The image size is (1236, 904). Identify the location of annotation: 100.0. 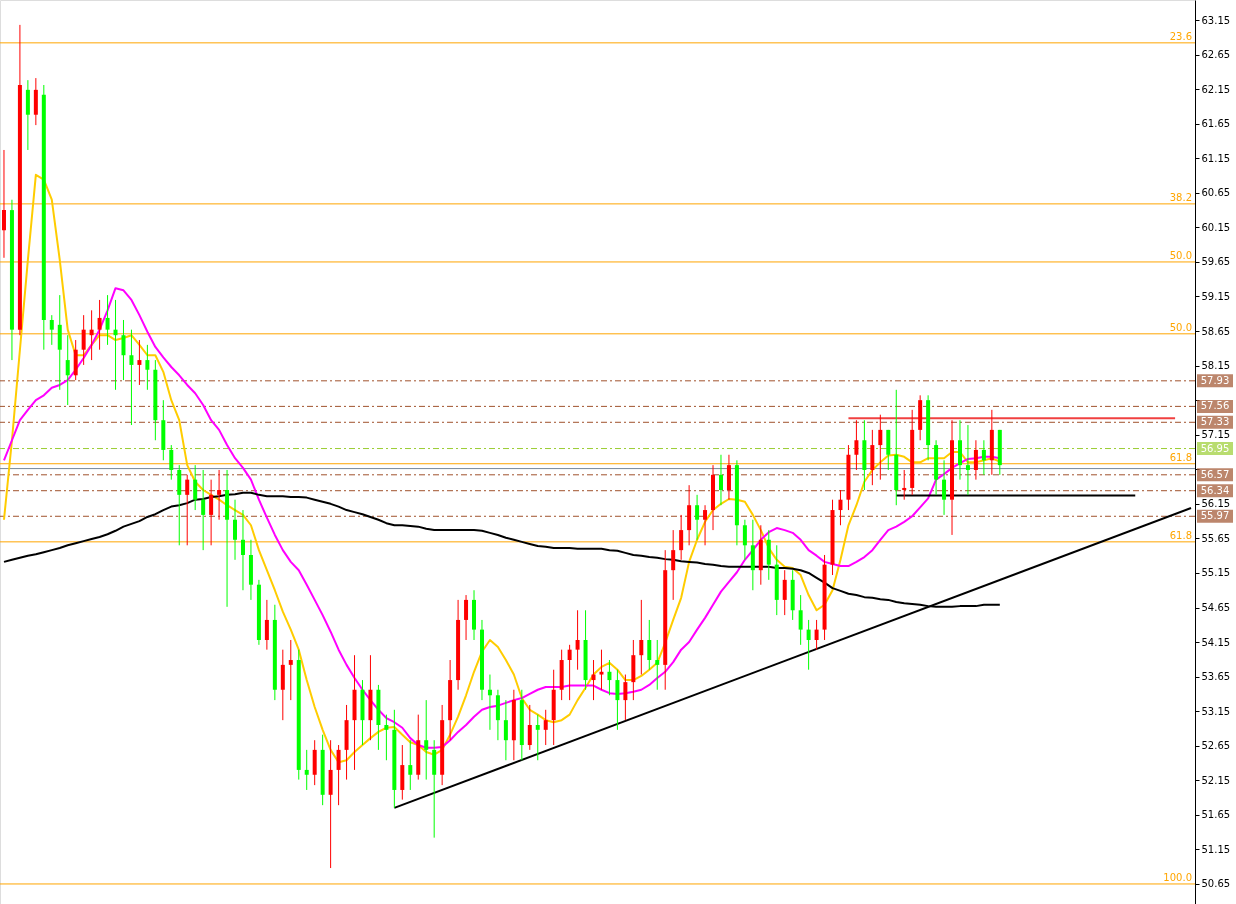
(1177, 877).